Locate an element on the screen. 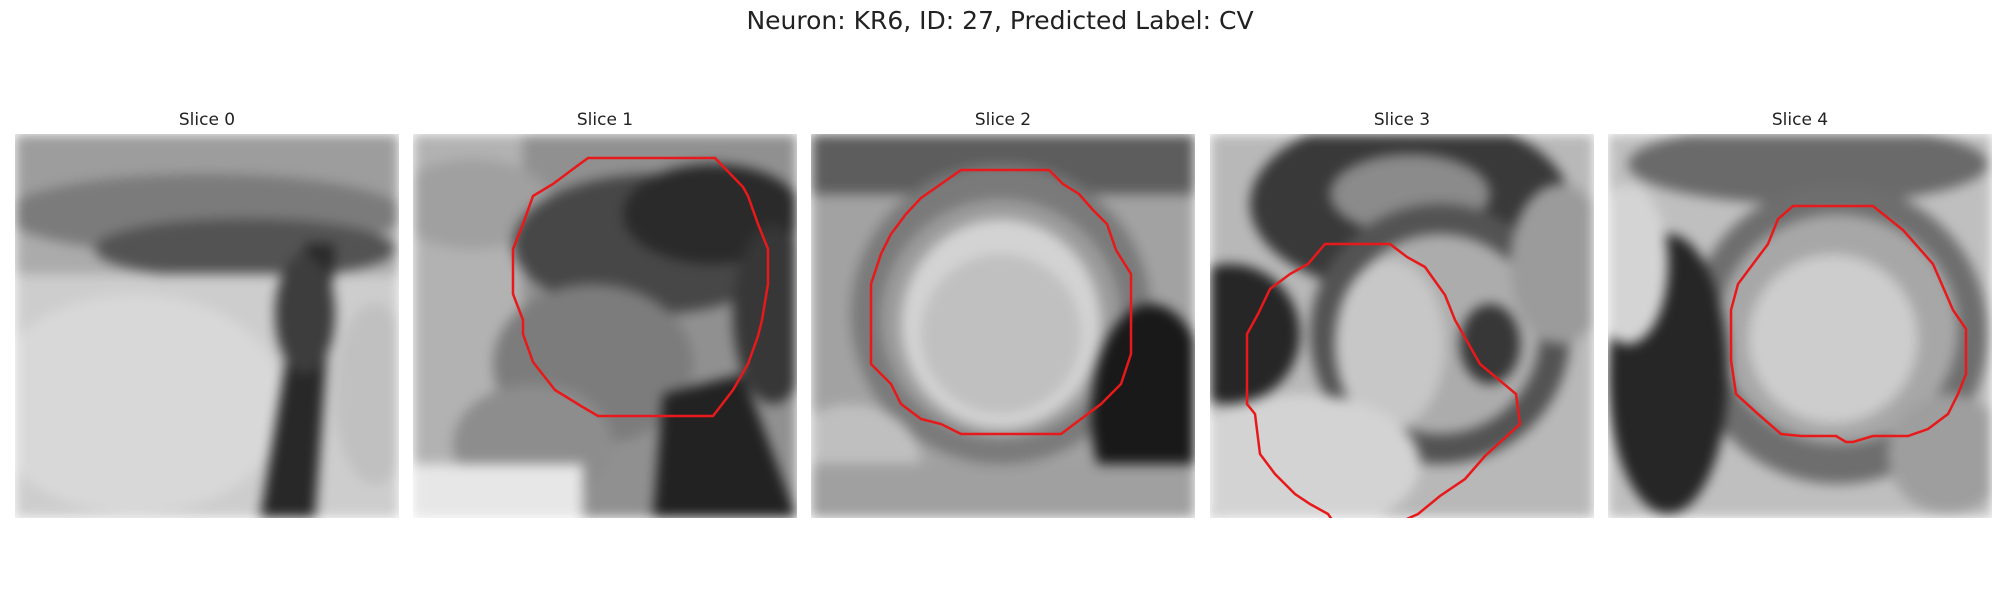 Image resolution: width=2000 pixels, height=600 pixels. slice-3-outline-path is located at coordinates (1383, 380).